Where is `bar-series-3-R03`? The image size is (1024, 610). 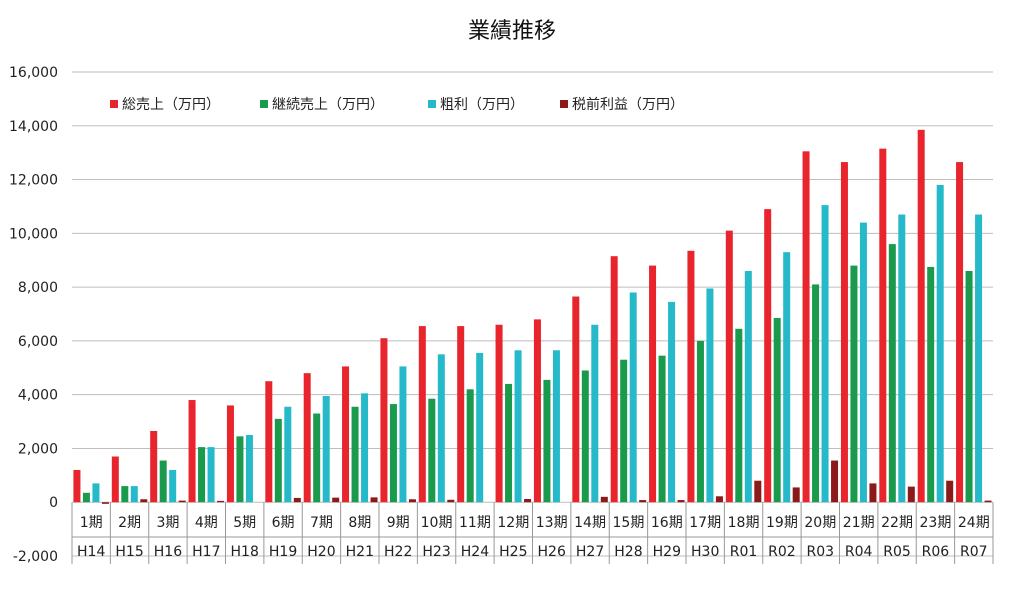
bar-series-3-R03 is located at coordinates (825, 354).